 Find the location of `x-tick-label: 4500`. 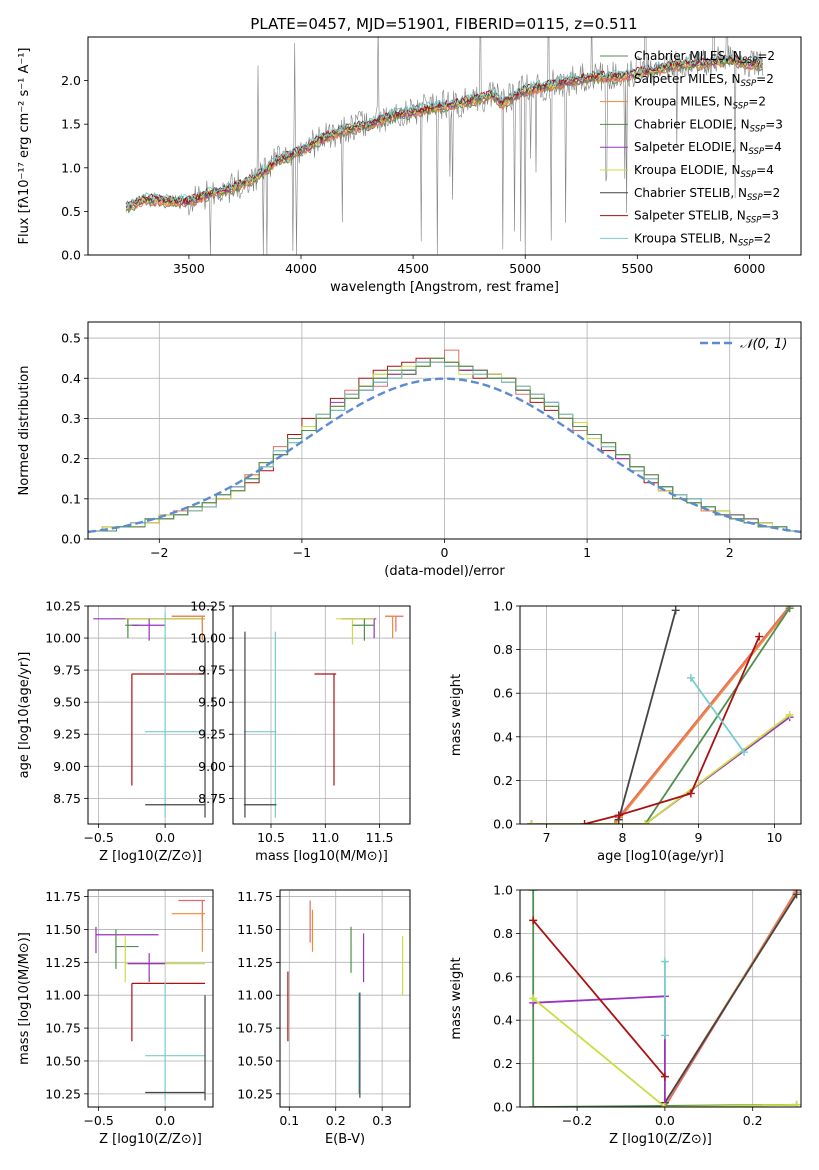

x-tick-label: 4500 is located at coordinates (413, 268).